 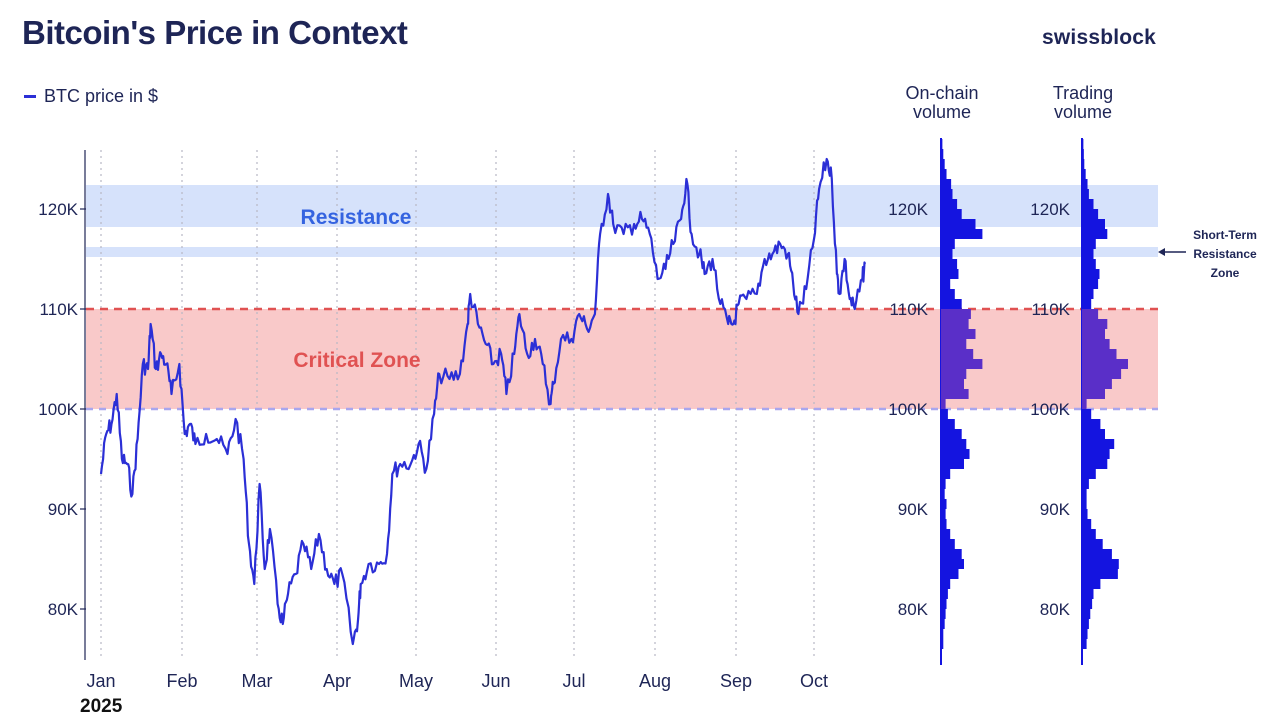 I want to click on short-term-arrow-head, so click(x=1161, y=252).